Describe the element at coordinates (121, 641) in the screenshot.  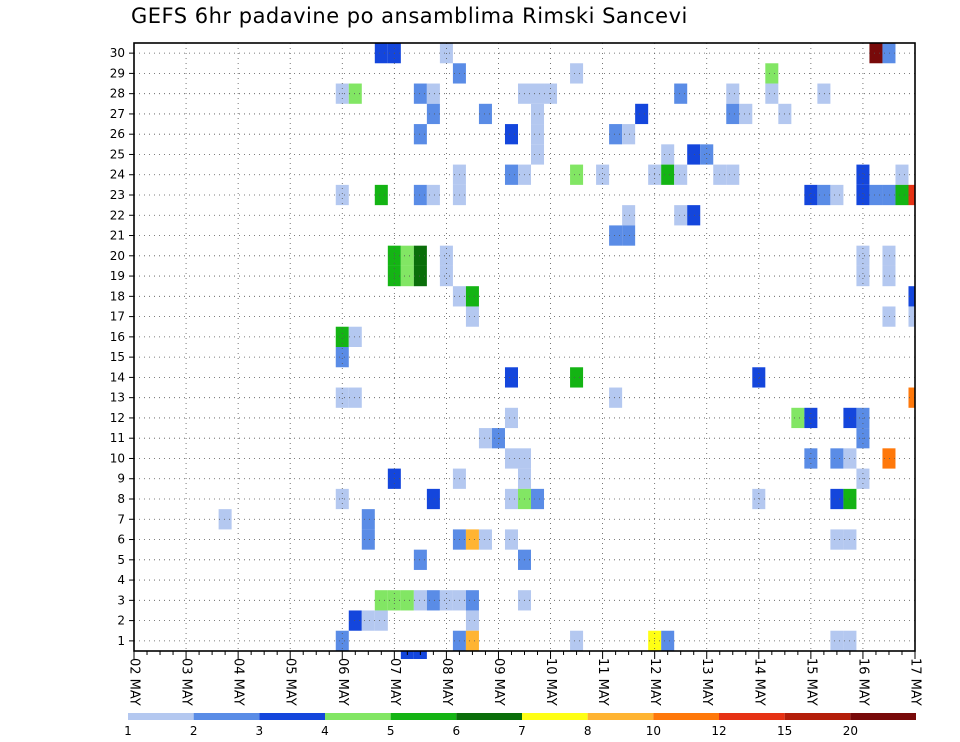
I see `y-tick-label: 1` at that location.